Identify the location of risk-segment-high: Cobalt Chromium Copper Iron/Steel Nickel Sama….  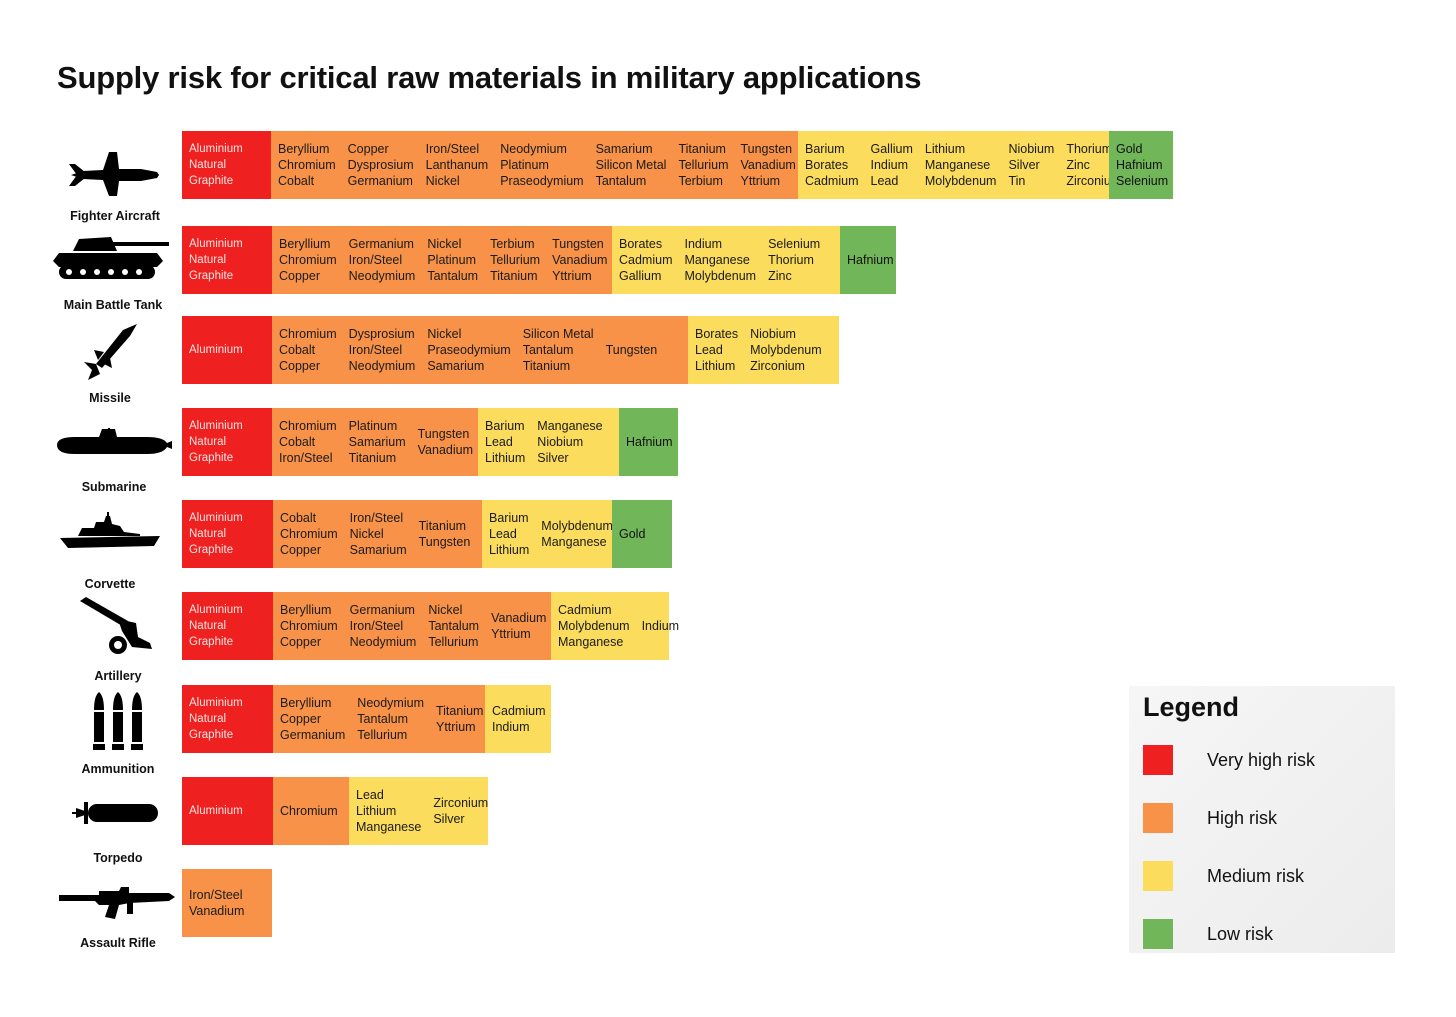
(377, 534).